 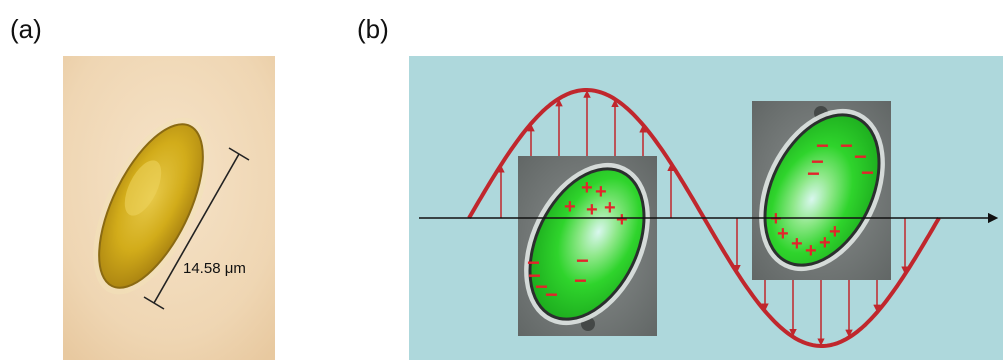 What do you see at coordinates (587, 246) in the screenshot?
I see `cell-image-left` at bounding box center [587, 246].